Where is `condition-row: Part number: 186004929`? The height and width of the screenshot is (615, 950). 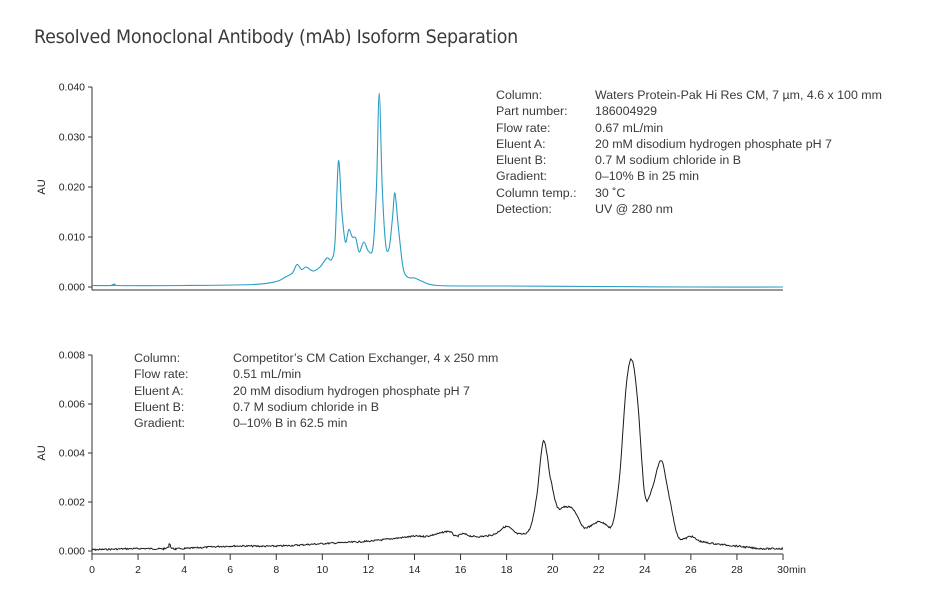
condition-row: Part number: 186004929 is located at coordinates (689, 111).